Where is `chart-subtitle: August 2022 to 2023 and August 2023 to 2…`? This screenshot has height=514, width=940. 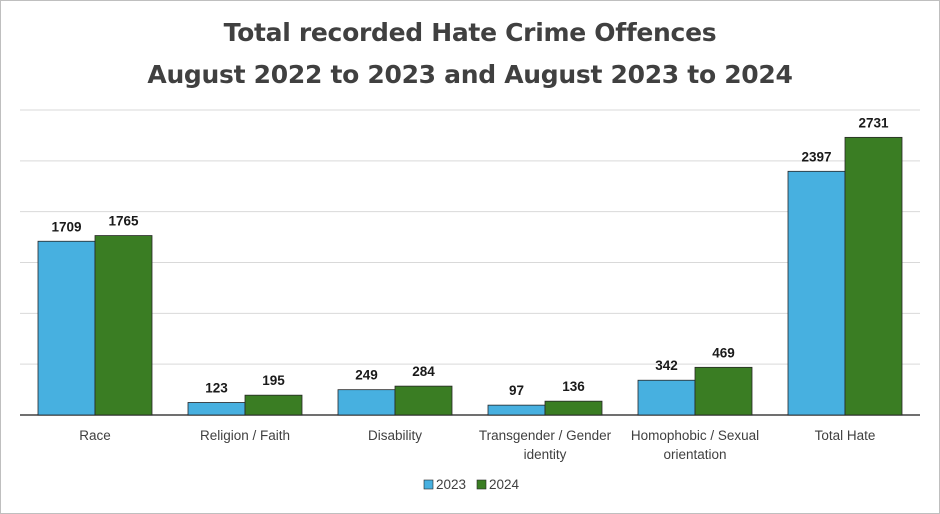
chart-subtitle: August 2022 to 2023 and August 2023 to 2… is located at coordinates (470, 74).